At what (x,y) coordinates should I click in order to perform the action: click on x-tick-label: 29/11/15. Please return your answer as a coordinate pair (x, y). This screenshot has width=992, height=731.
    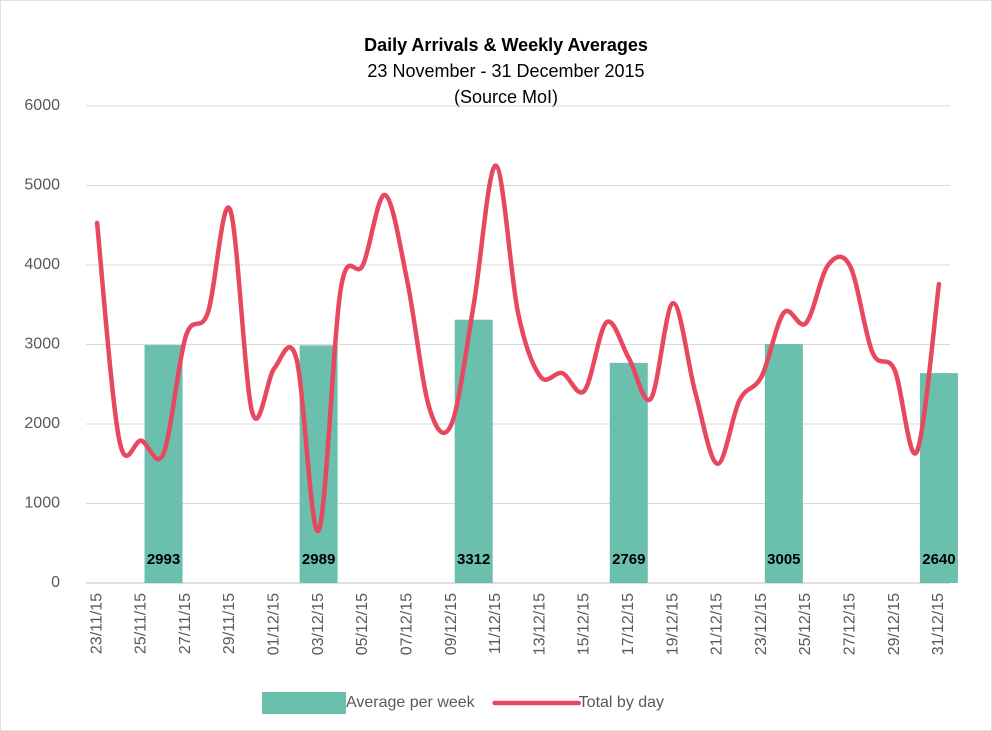
    Looking at the image, I should click on (229, 623).